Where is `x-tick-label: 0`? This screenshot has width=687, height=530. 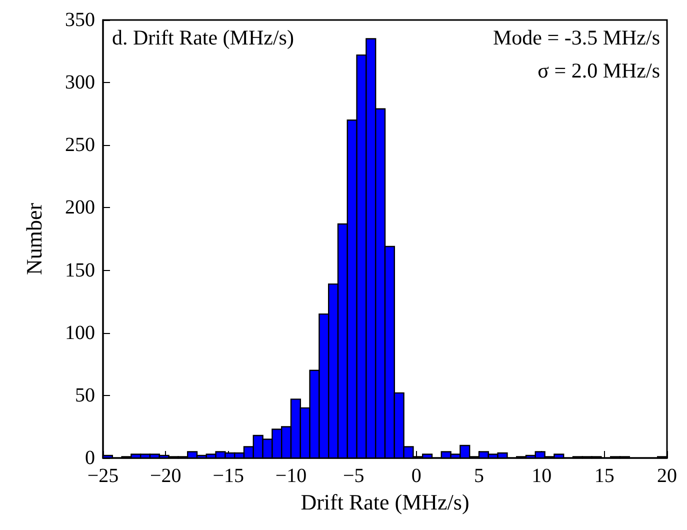
x-tick-label: 0 is located at coordinates (416, 476).